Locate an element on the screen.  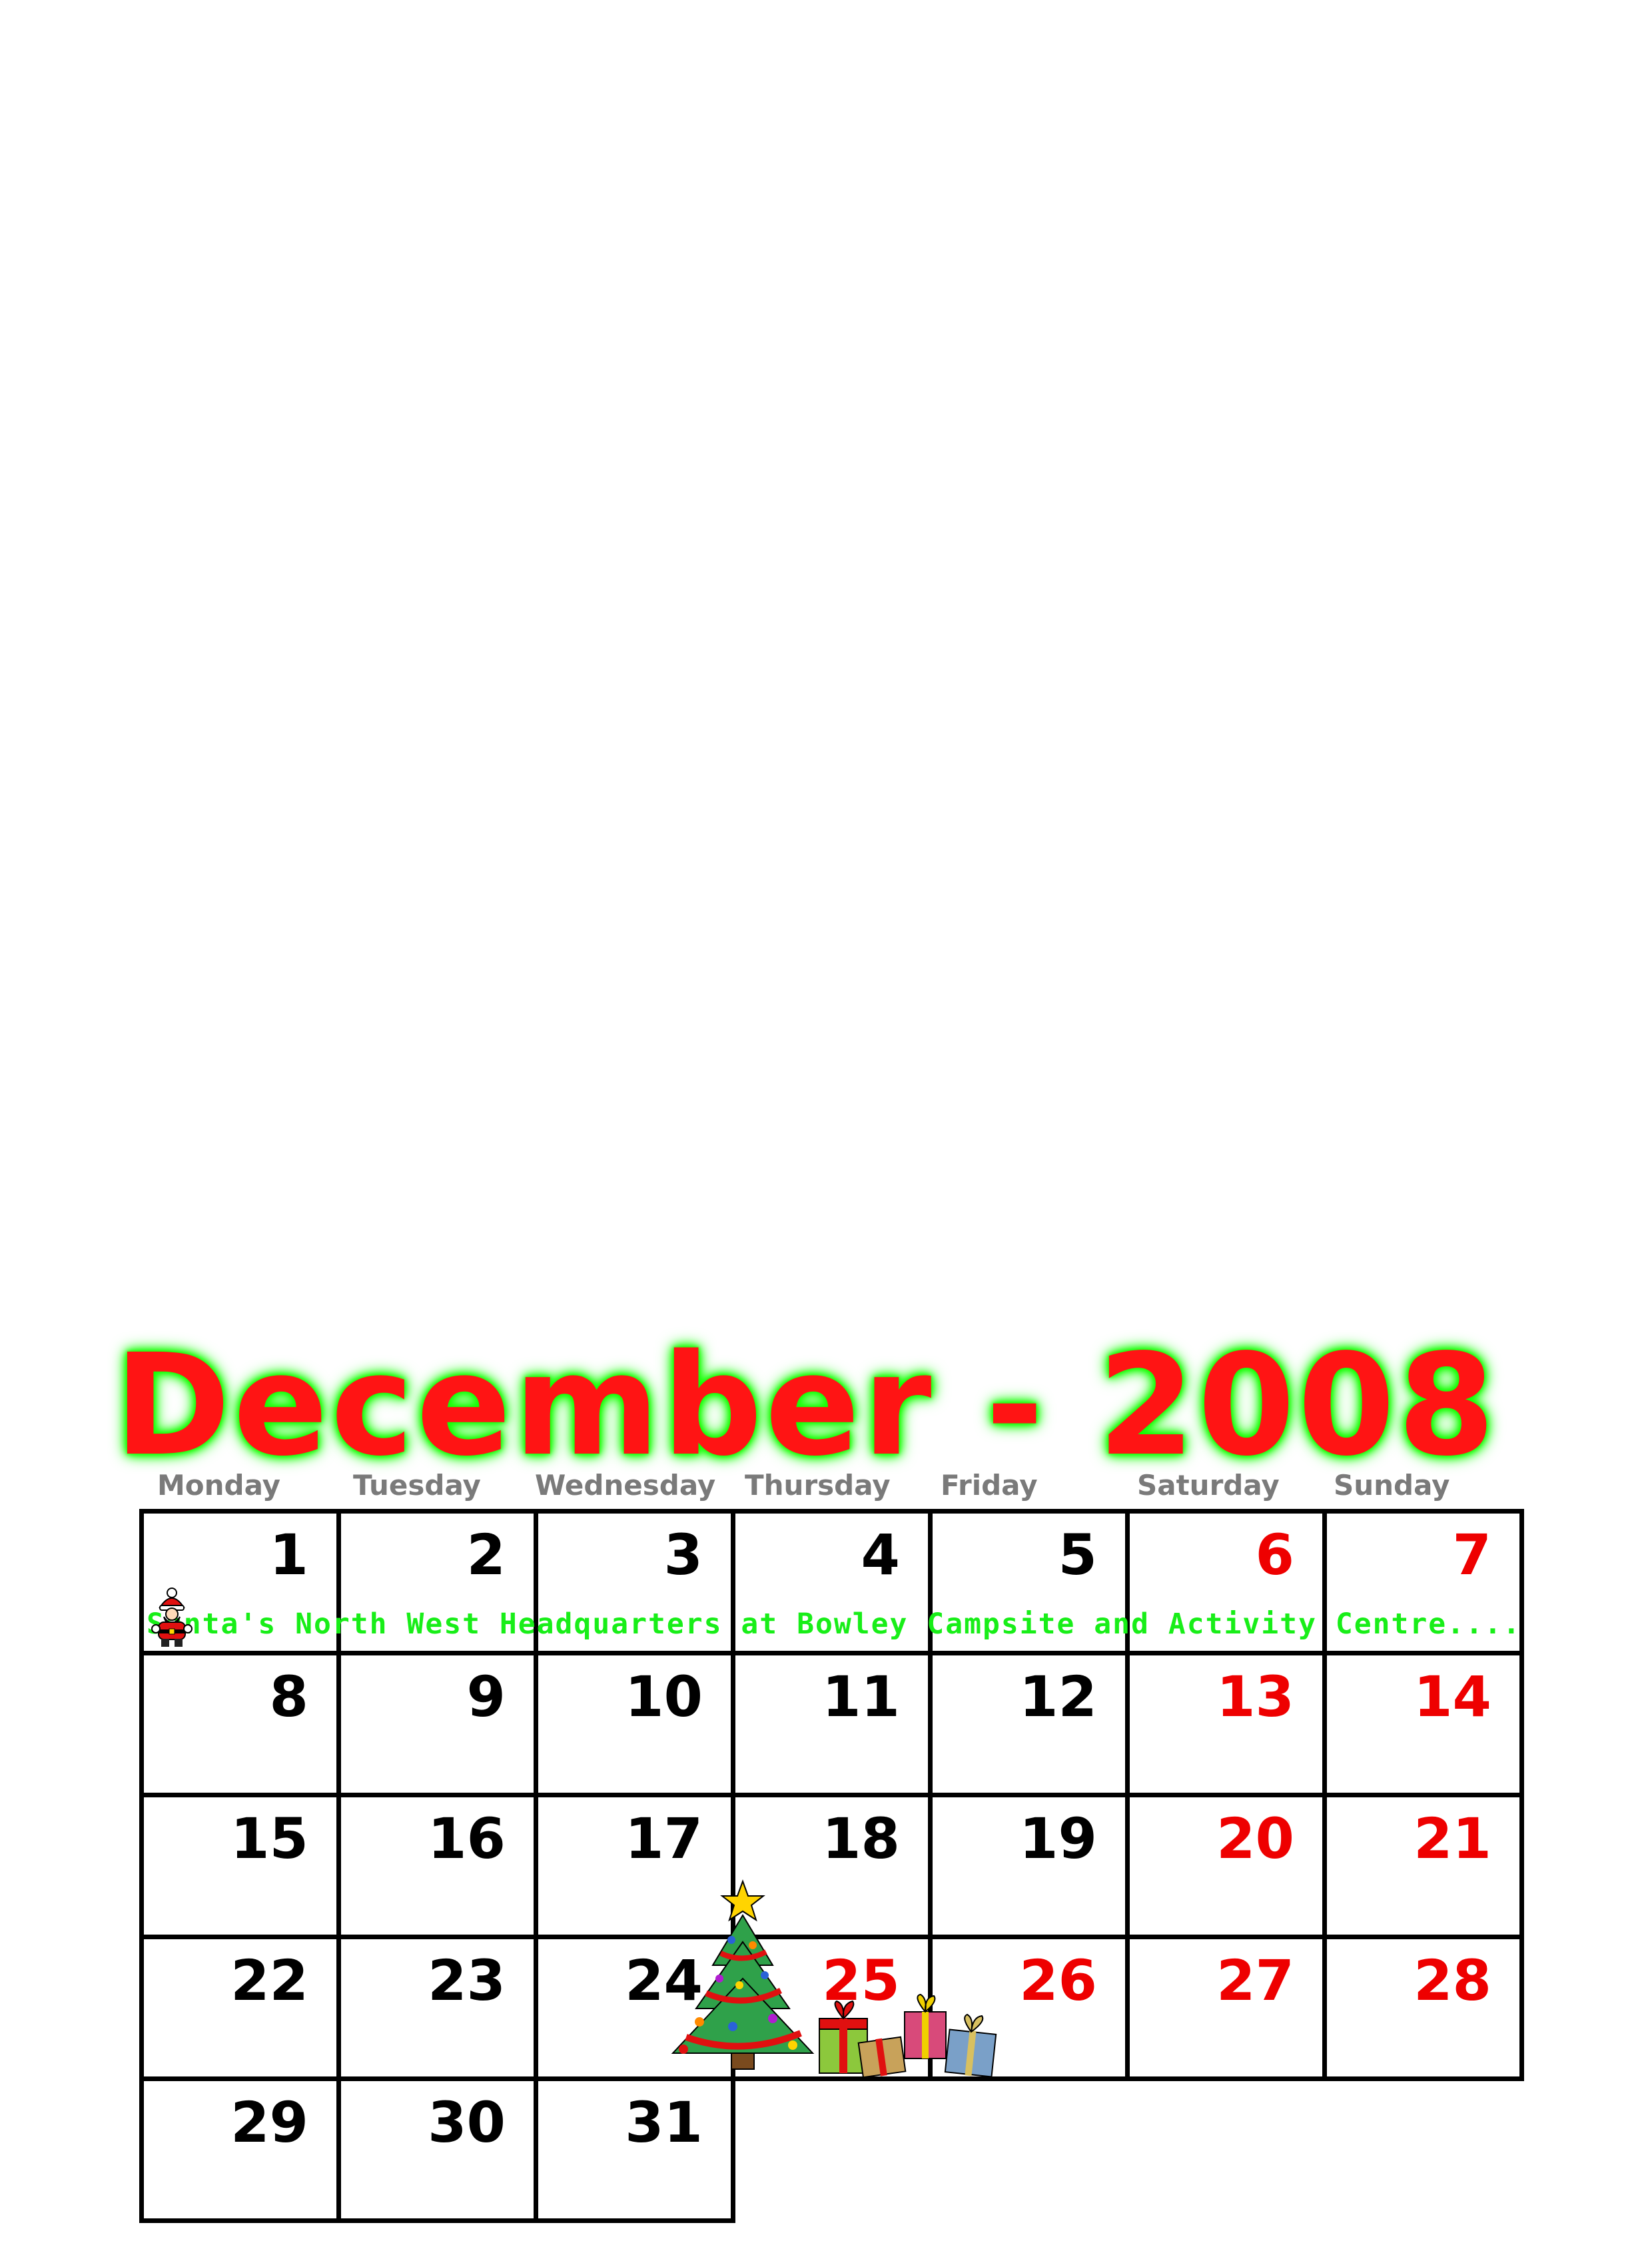
day-cell: 13 is located at coordinates (1226, 1724).